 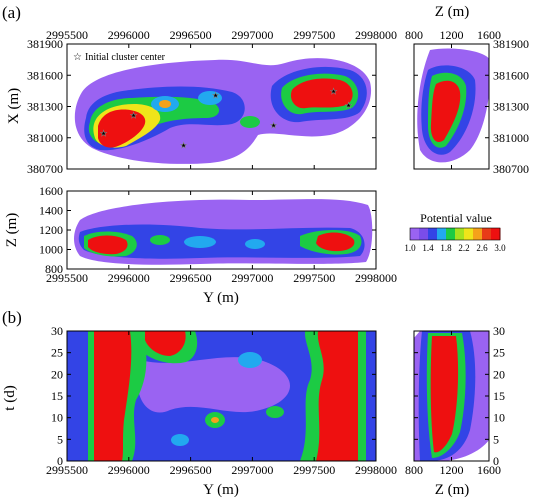 What do you see at coordinates (113, 396) in the screenshot?
I see `ty-level-5-left` at bounding box center [113, 396].